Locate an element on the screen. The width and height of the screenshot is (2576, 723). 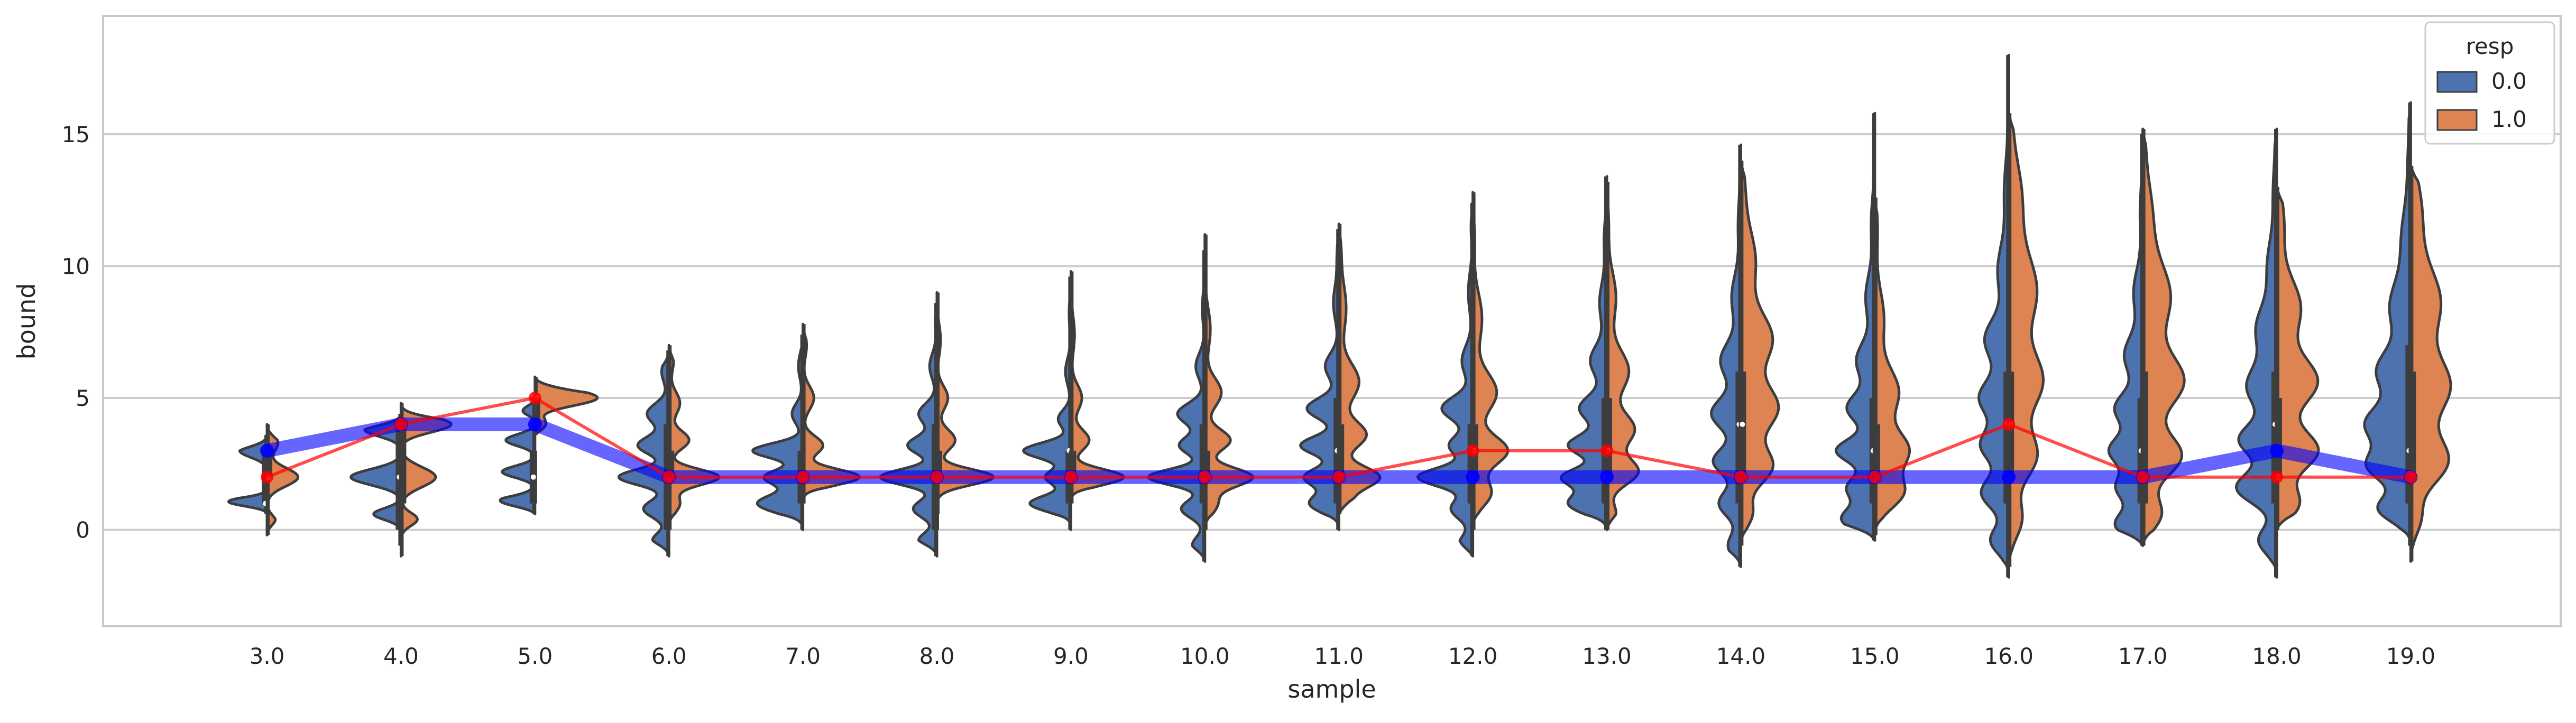
x-tick-label: 6.0 is located at coordinates (669, 656).